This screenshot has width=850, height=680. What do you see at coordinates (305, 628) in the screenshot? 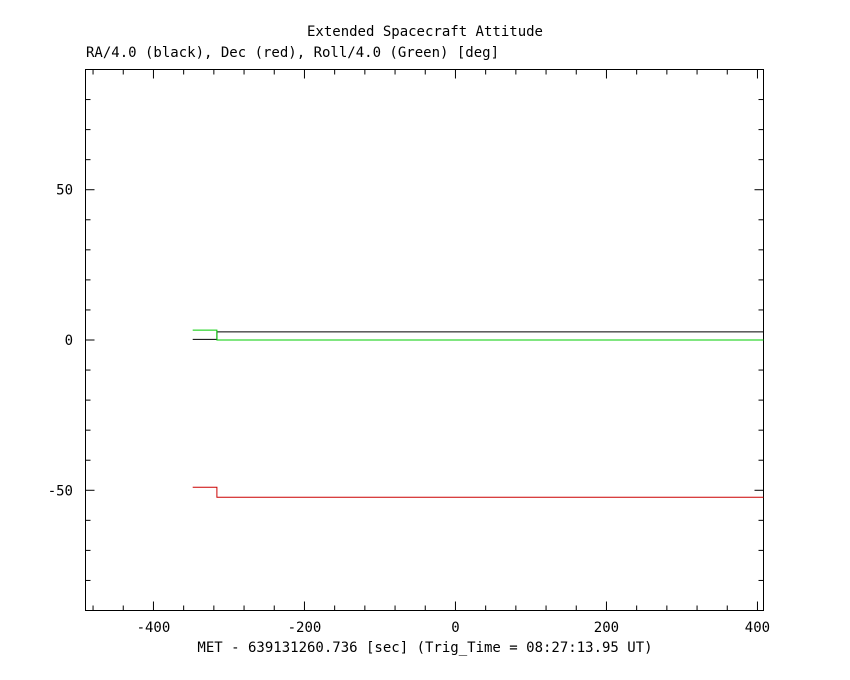
I see `x-tick-label: -200` at bounding box center [305, 628].